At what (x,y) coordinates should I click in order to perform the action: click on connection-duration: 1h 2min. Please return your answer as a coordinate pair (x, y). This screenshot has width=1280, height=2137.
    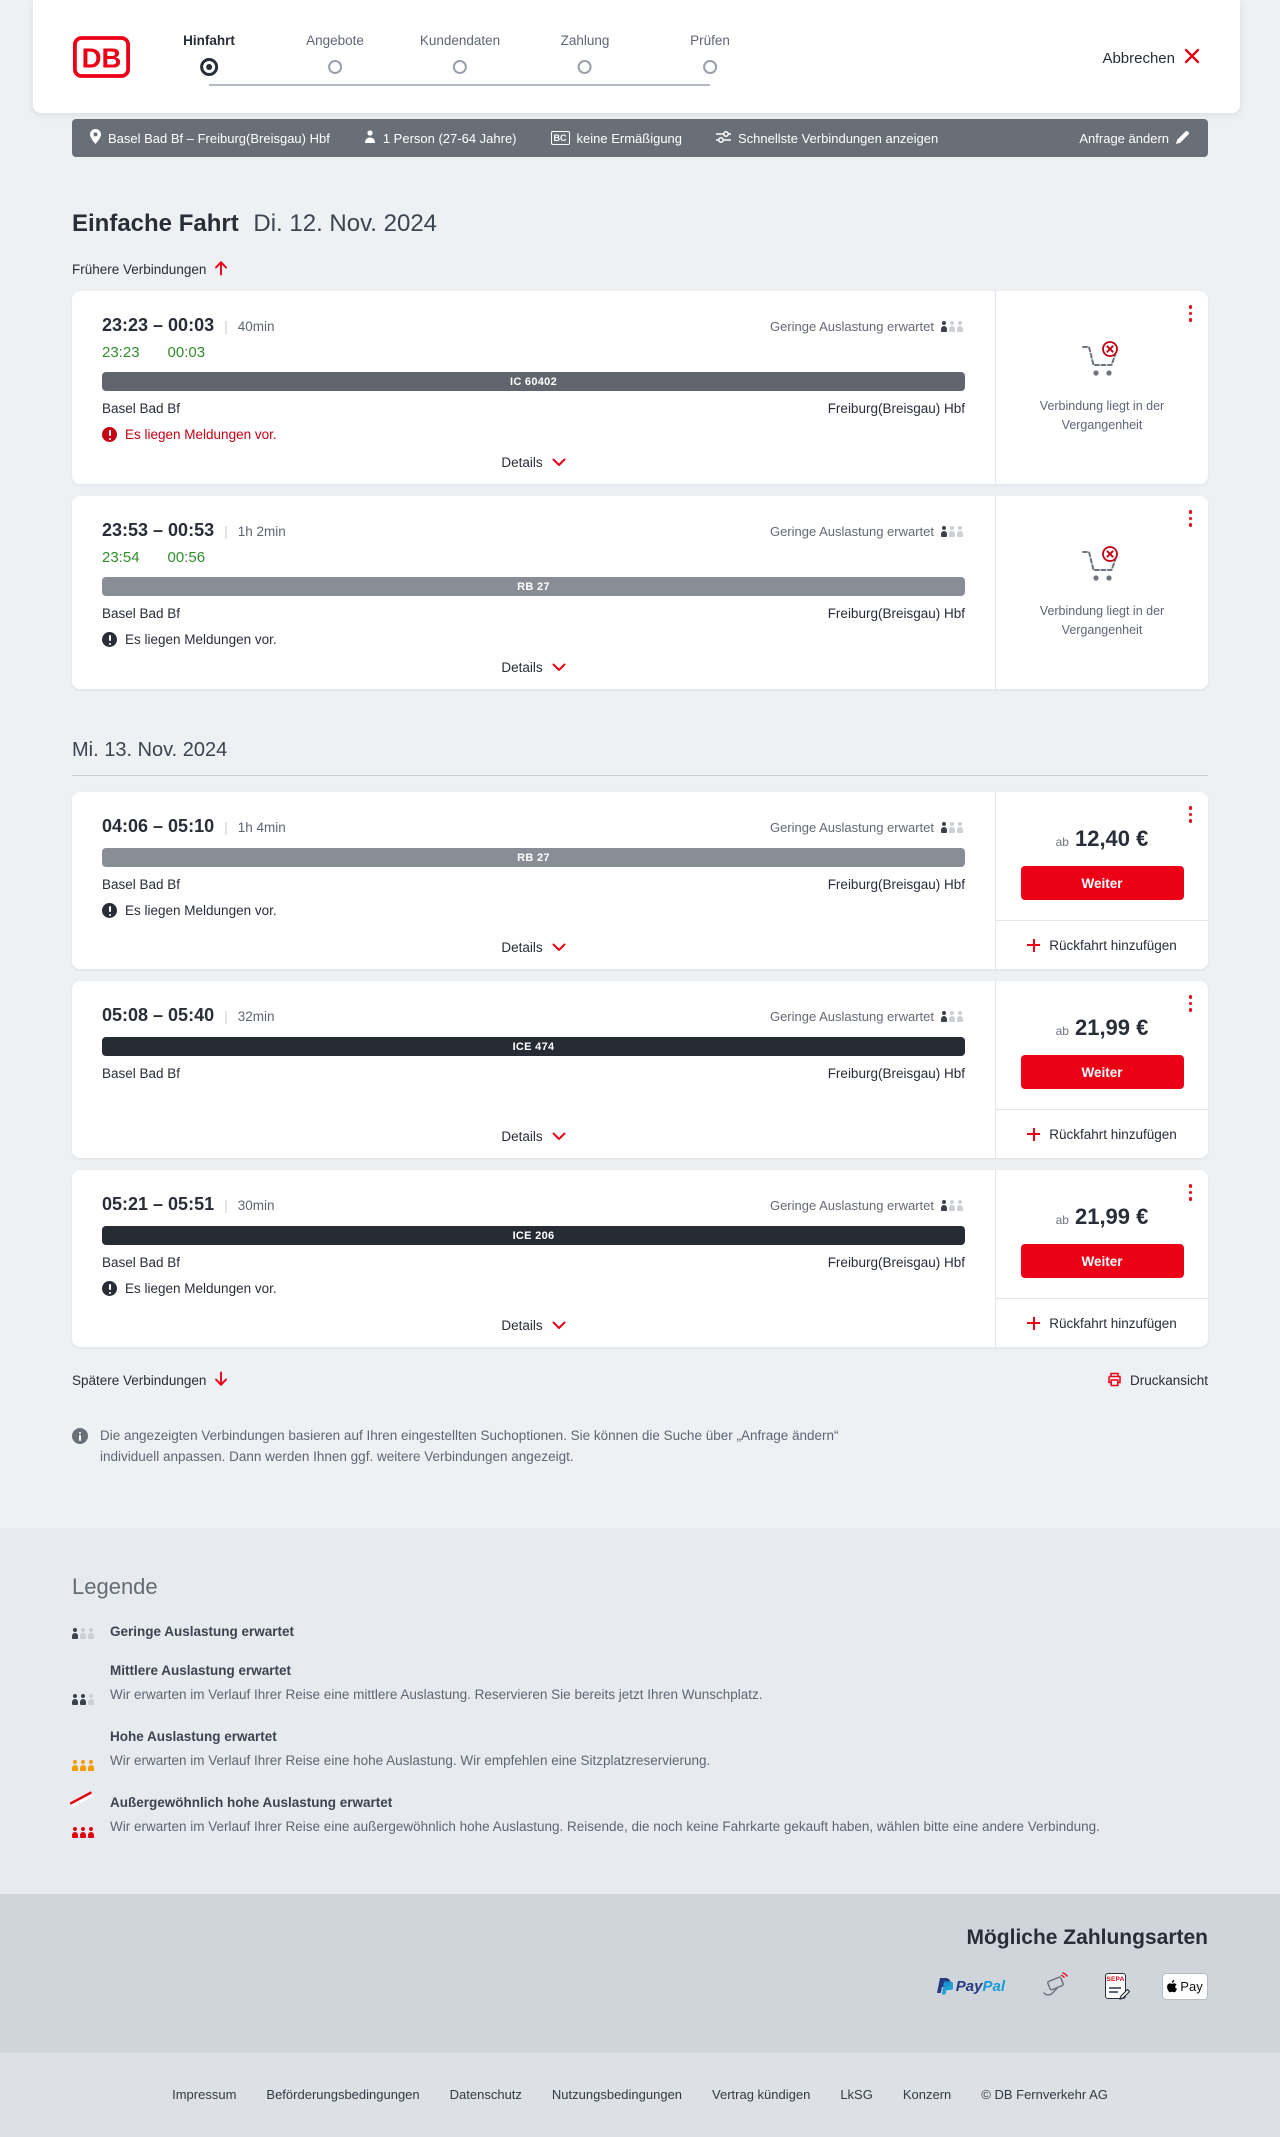
    Looking at the image, I should click on (261, 531).